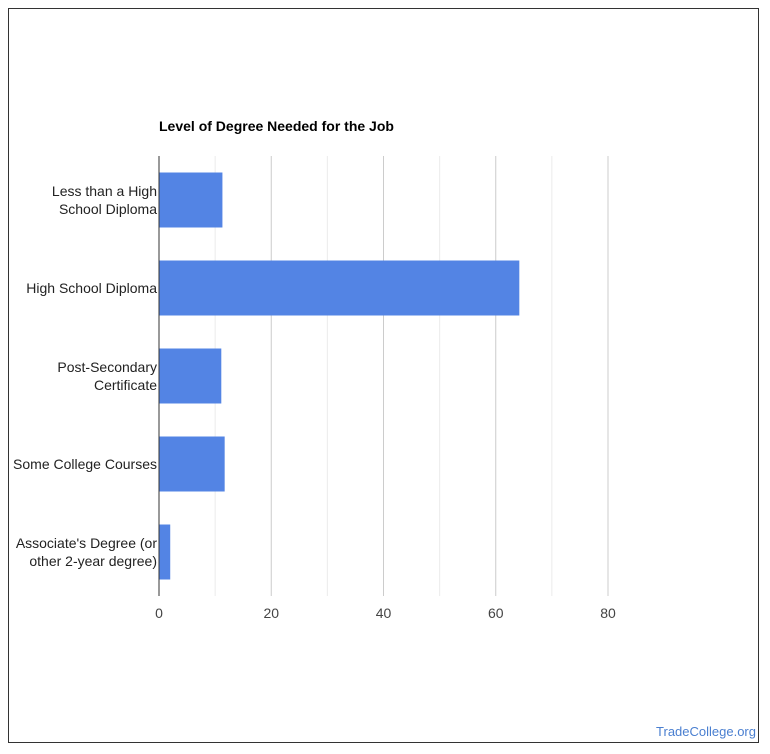 The height and width of the screenshot is (754, 770). What do you see at coordinates (276, 126) in the screenshot?
I see `chart-title: Level of Degree Needed for the Job` at bounding box center [276, 126].